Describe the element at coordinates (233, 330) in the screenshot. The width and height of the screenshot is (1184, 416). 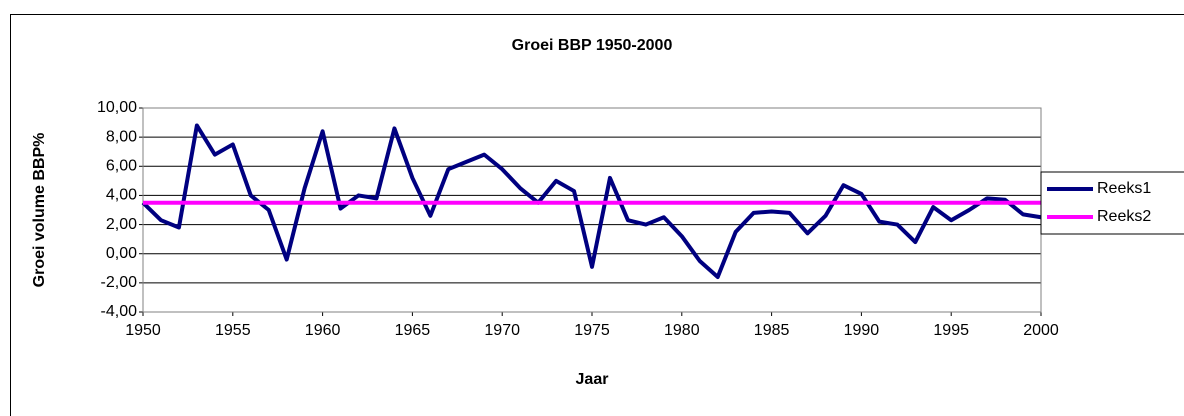
I see `x-tick-label: 1955` at that location.